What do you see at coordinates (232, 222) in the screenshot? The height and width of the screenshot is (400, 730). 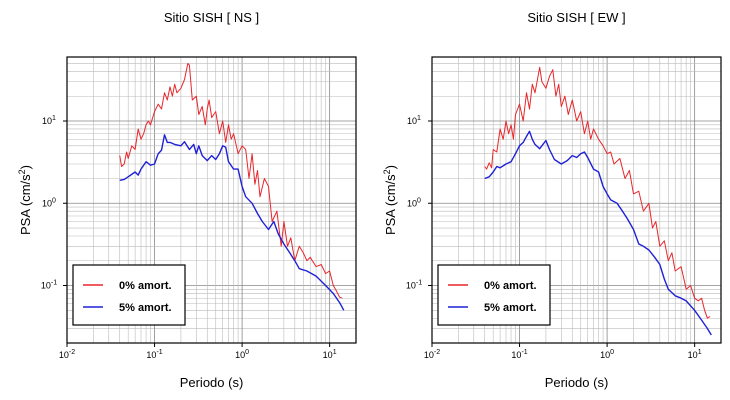 I see `series-line-damped` at bounding box center [232, 222].